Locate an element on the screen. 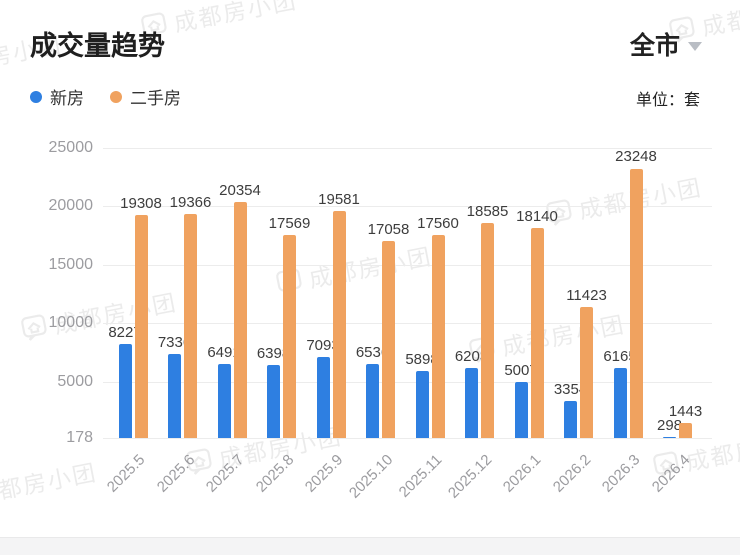  bar-value-label: 6398 is located at coordinates (273, 354).